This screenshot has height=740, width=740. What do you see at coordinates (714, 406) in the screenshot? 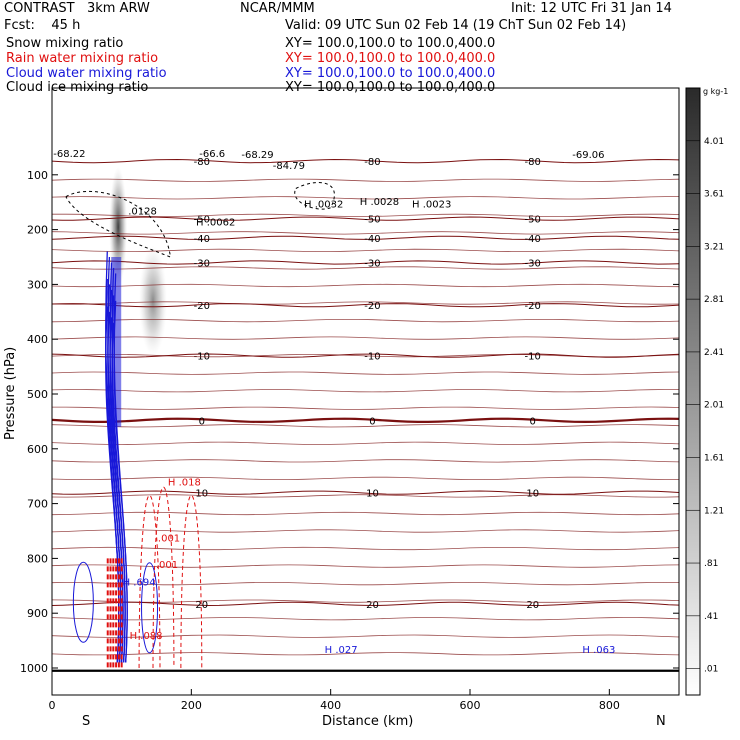
I see `colorbar-tick-label: 2.01` at bounding box center [714, 406].